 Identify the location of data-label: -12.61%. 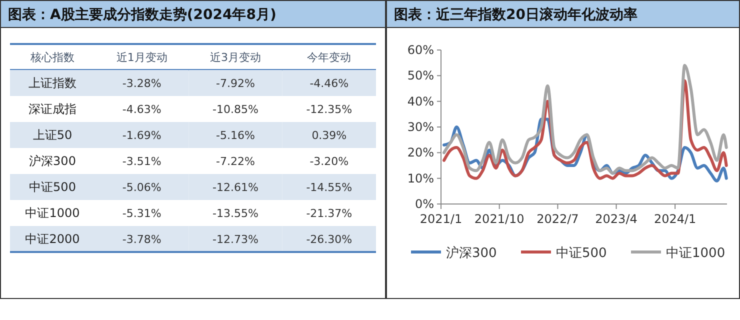
(235, 187).